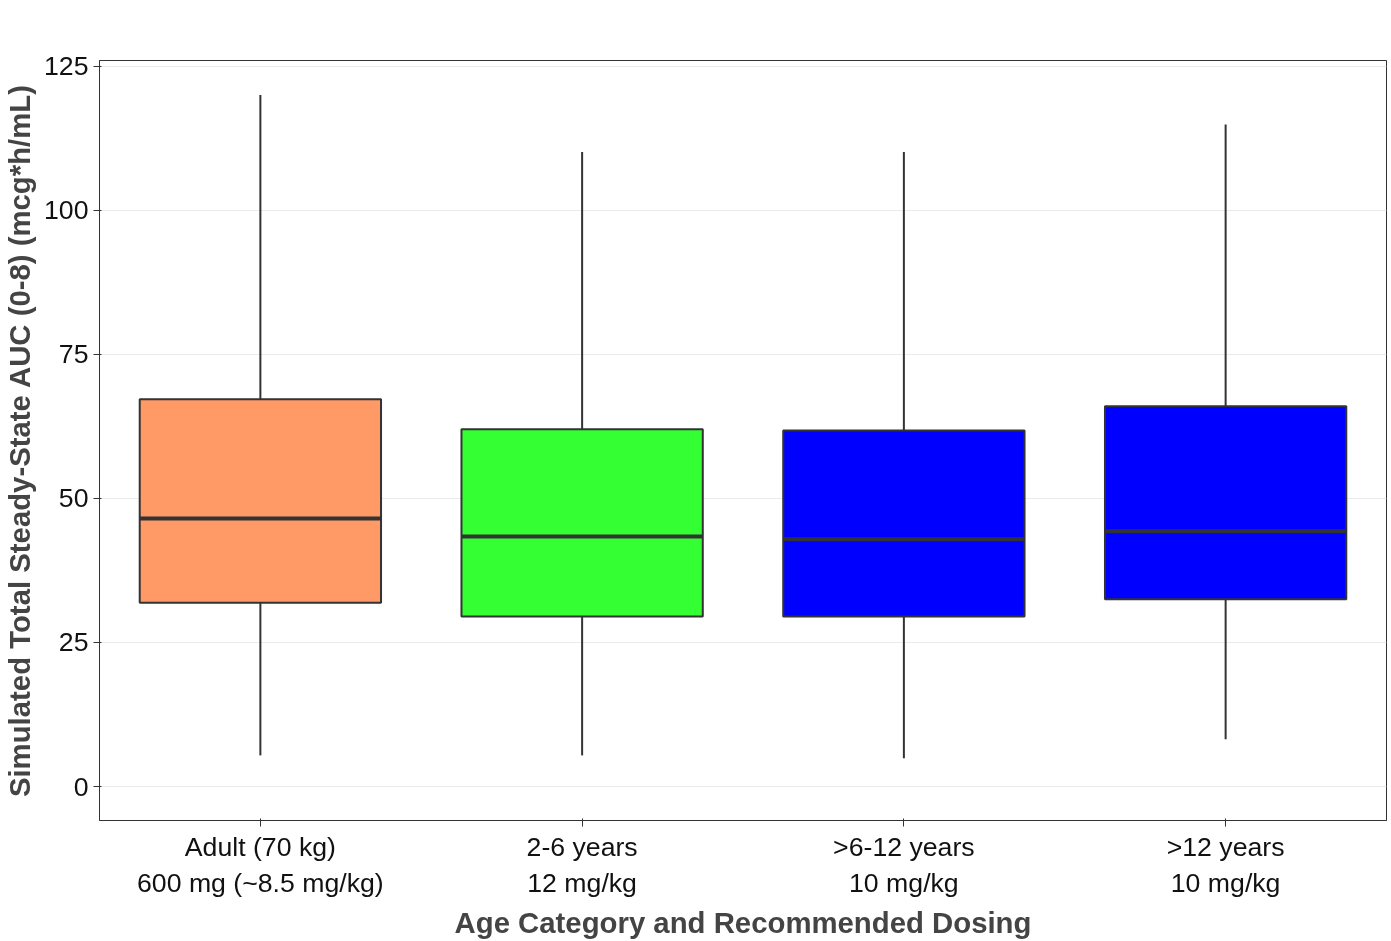 The height and width of the screenshot is (941, 1391). I want to click on y-tick-label: 100, so click(66, 210).